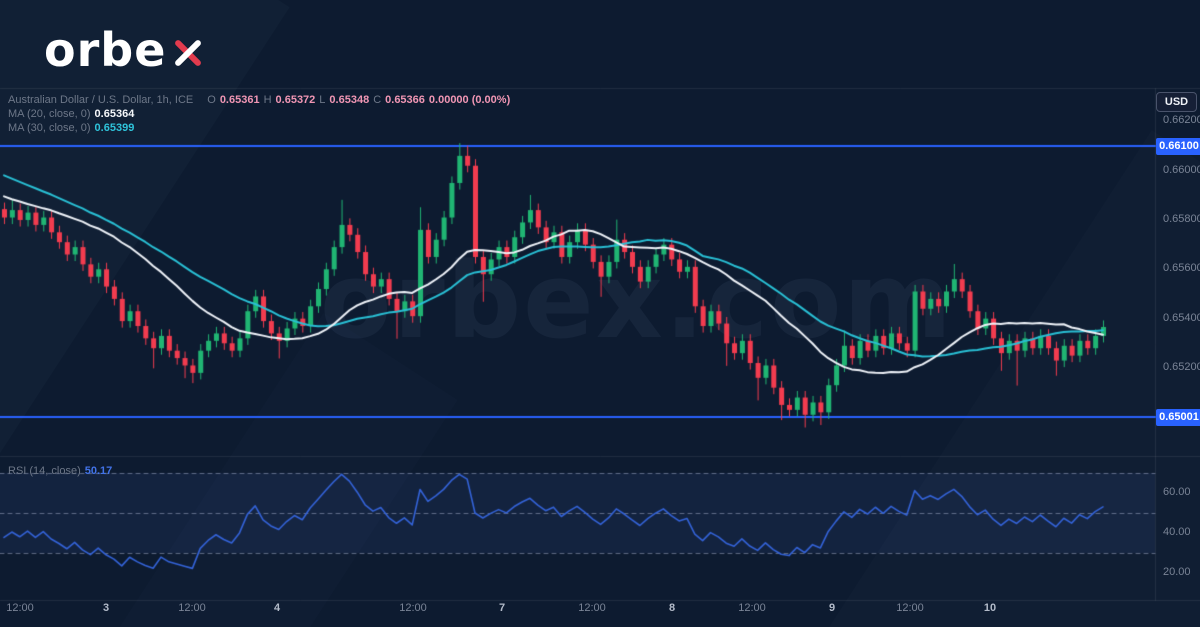 This screenshot has height=627, width=1200. What do you see at coordinates (49, 128) in the screenshot?
I see `ma30-label: MA (30, close, 0)` at bounding box center [49, 128].